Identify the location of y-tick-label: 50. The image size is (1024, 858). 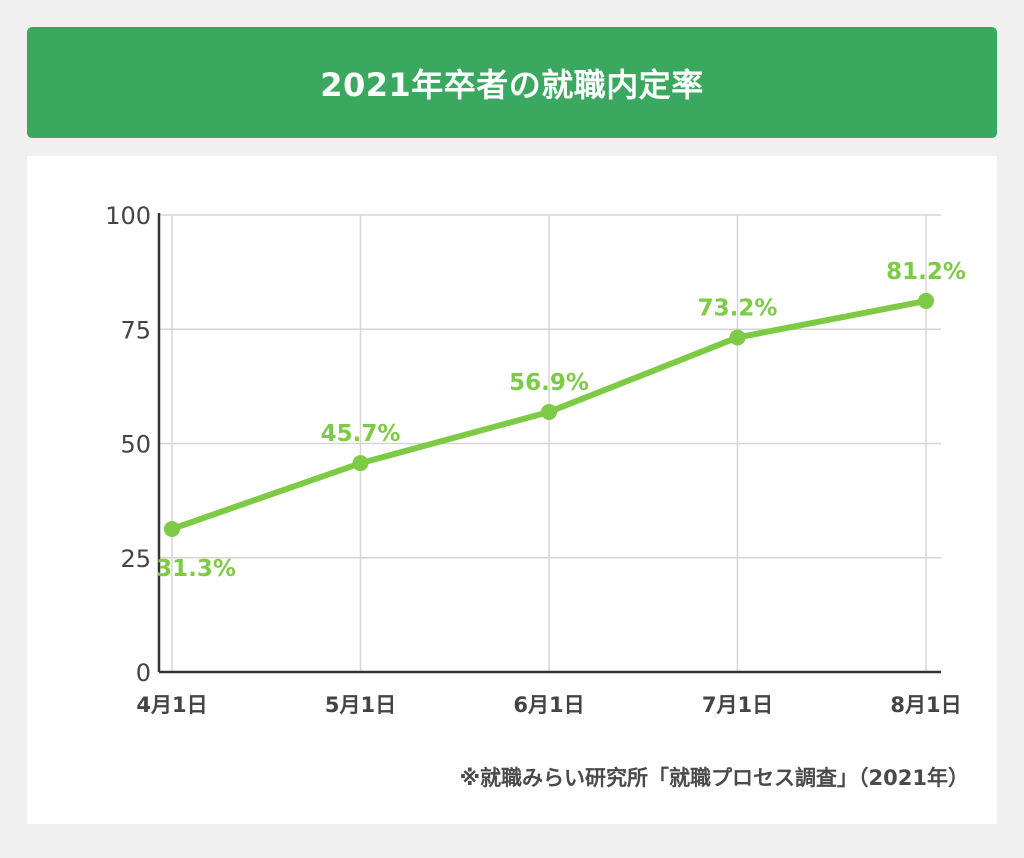
(135, 445).